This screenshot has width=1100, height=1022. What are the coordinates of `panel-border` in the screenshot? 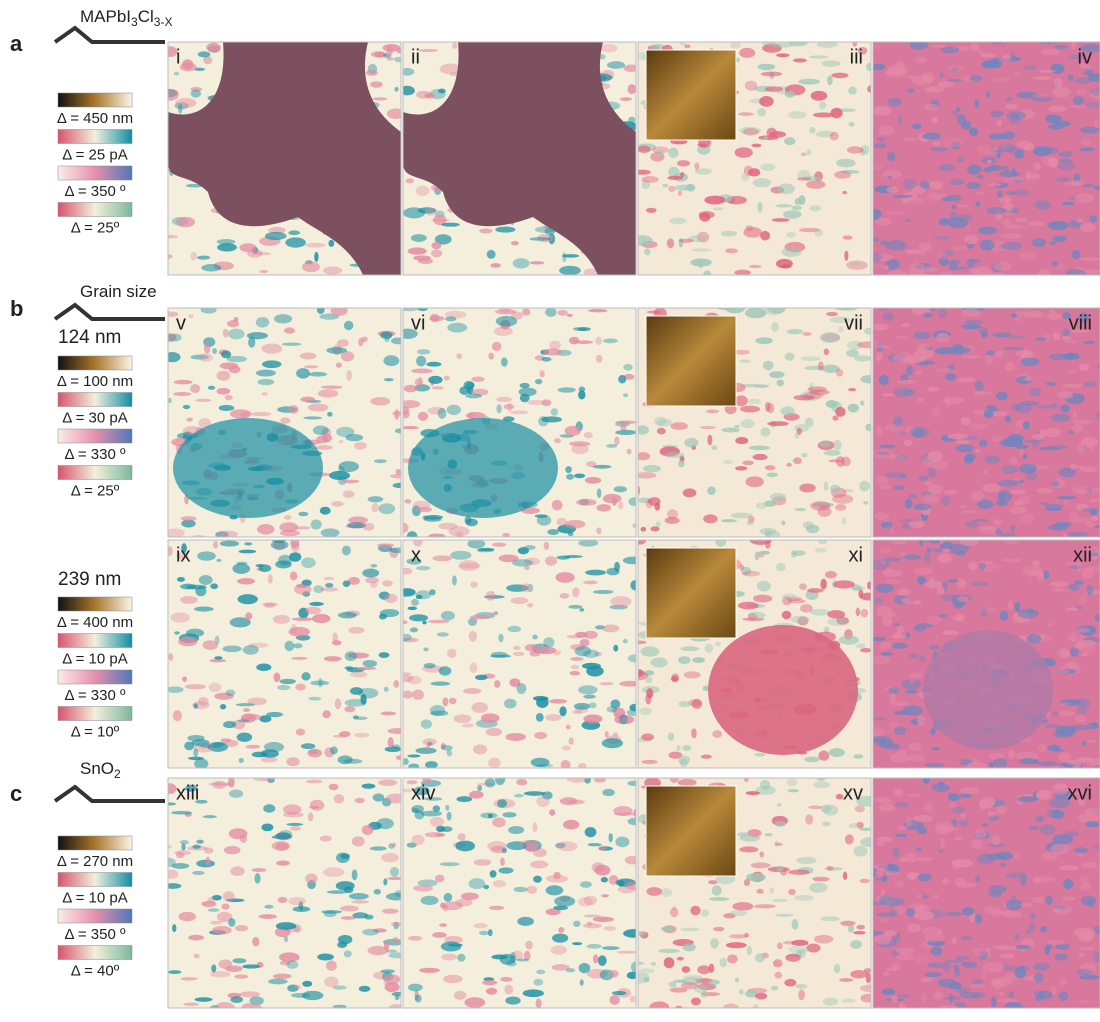 It's located at (754, 654).